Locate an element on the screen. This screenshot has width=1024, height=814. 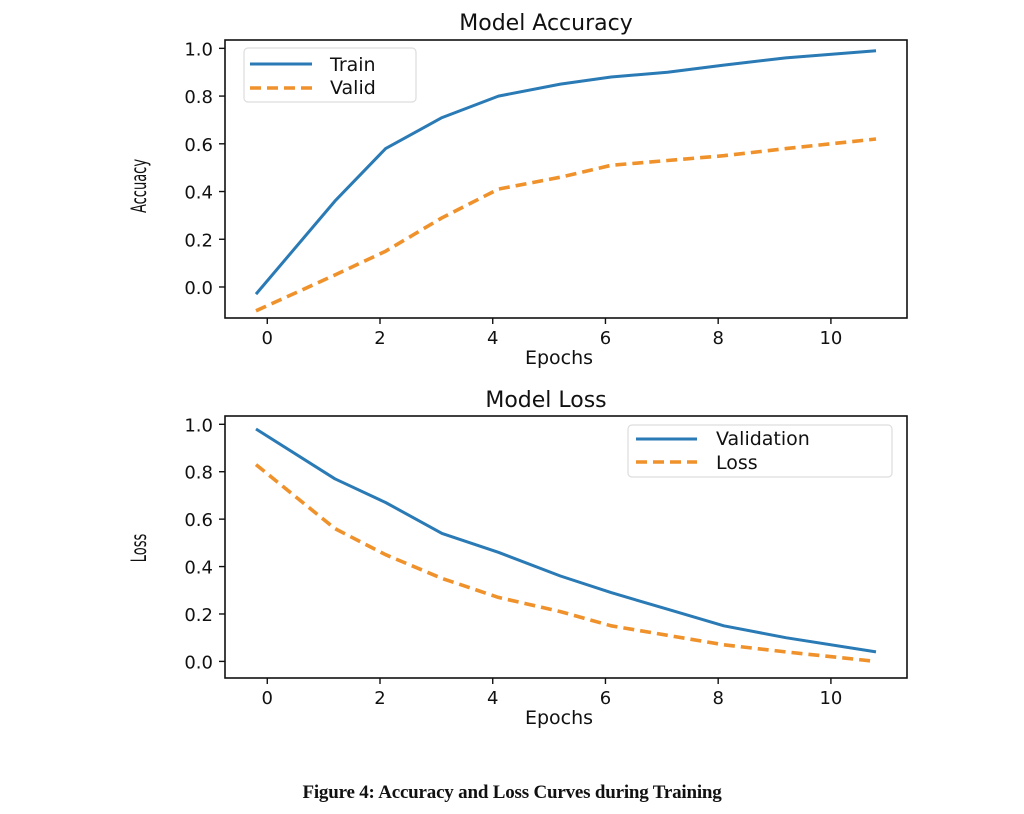
accuracy-chart-title: Model Accuracy is located at coordinates (546, 23).